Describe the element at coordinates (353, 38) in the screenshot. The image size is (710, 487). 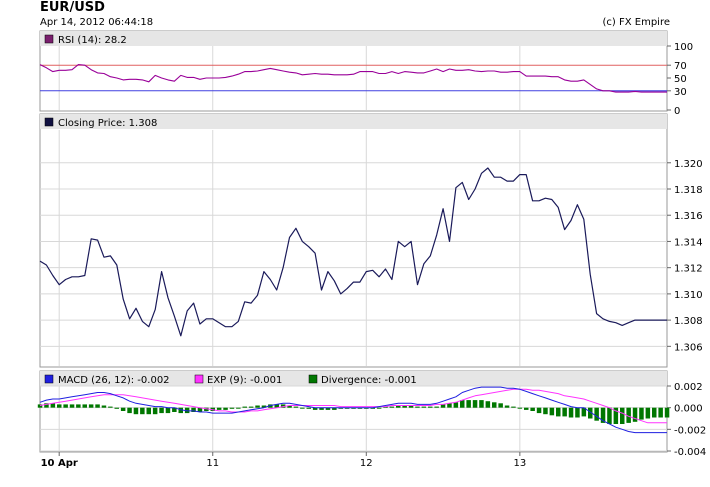
I see `rsi-legend-bar` at that location.